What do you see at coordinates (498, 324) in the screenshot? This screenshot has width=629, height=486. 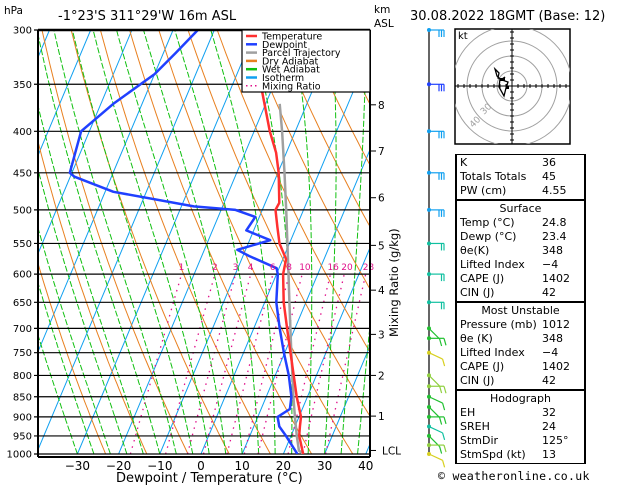 I see `index-label: Pressure (mb)` at bounding box center [498, 324].